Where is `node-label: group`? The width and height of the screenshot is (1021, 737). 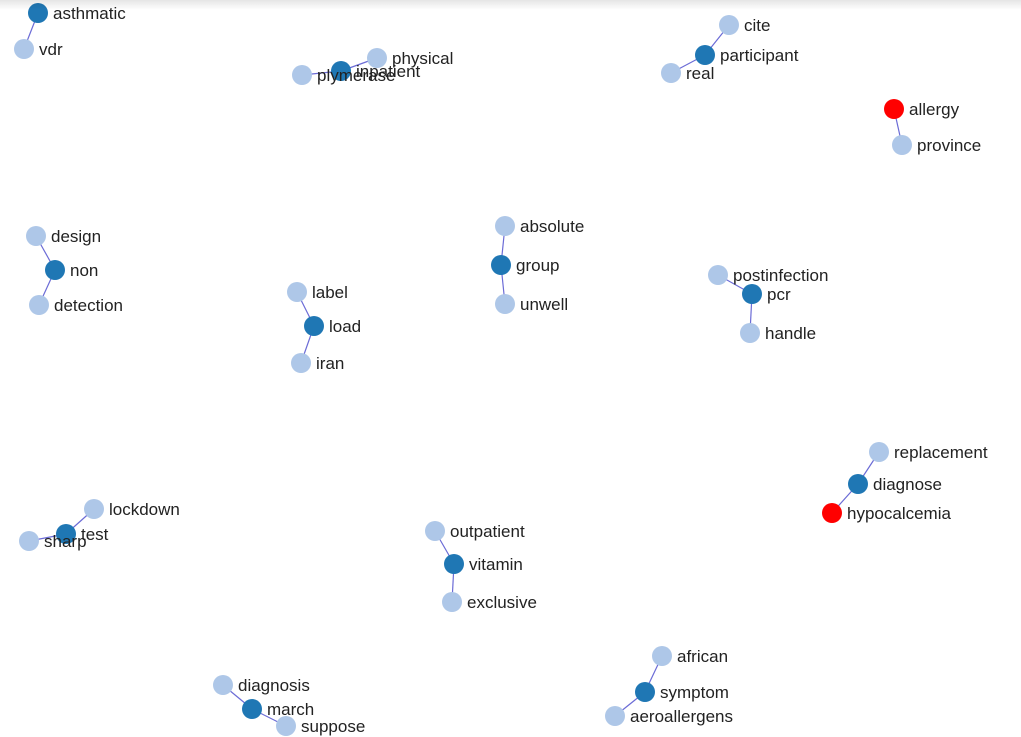 node-label: group is located at coordinates (537, 265).